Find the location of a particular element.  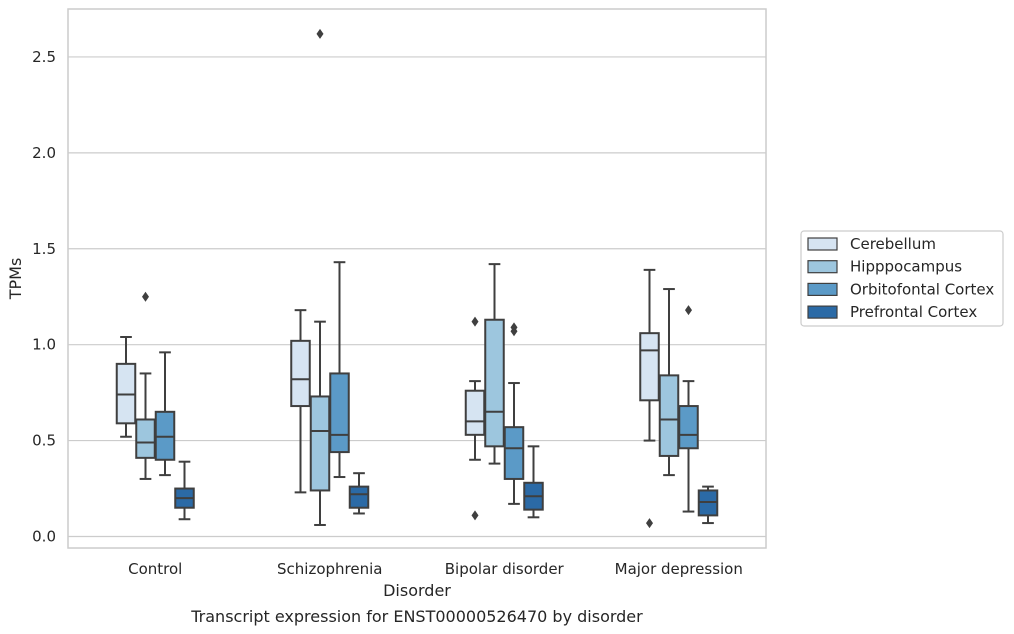

legend-label: Prefrontal Cortex is located at coordinates (913, 312).